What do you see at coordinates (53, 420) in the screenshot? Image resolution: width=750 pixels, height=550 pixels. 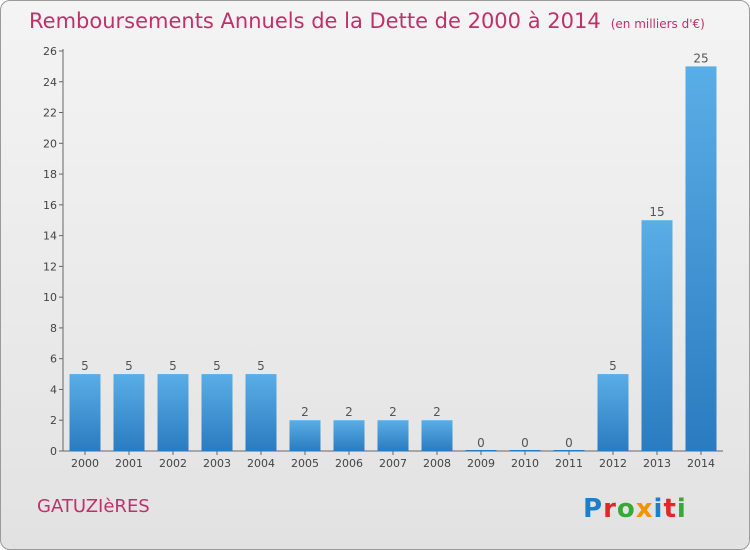 I see `y-tick-label: 2` at bounding box center [53, 420].